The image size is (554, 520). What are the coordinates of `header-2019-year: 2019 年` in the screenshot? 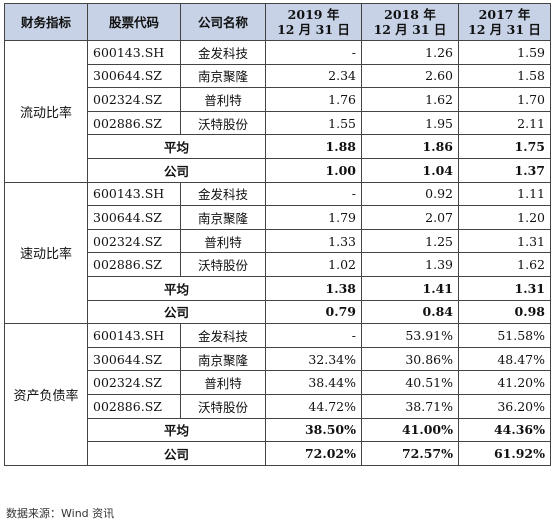 It's located at (313, 14).